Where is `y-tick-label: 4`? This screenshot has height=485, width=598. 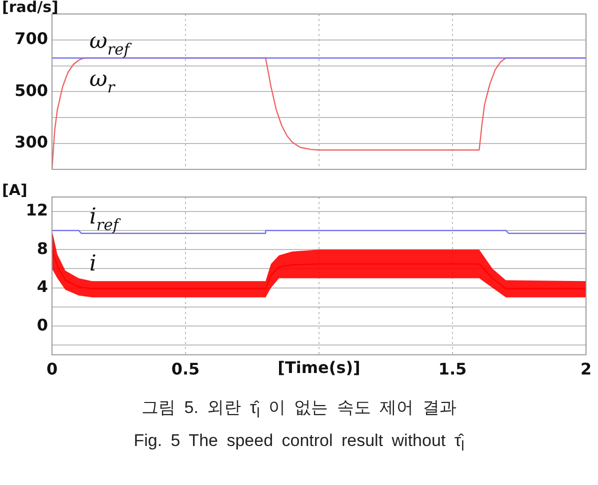
y-tick-label: 4 is located at coordinates (42, 286).